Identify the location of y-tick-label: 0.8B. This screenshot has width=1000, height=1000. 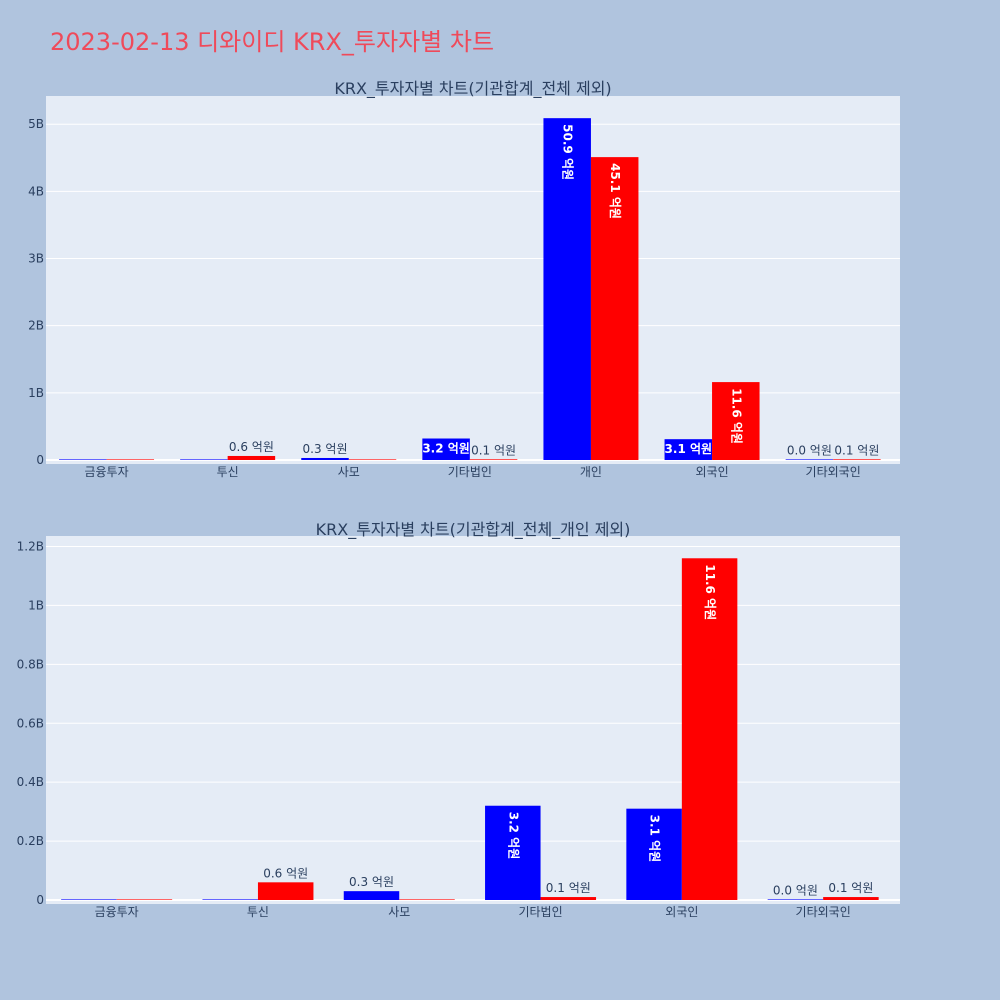
(30, 664).